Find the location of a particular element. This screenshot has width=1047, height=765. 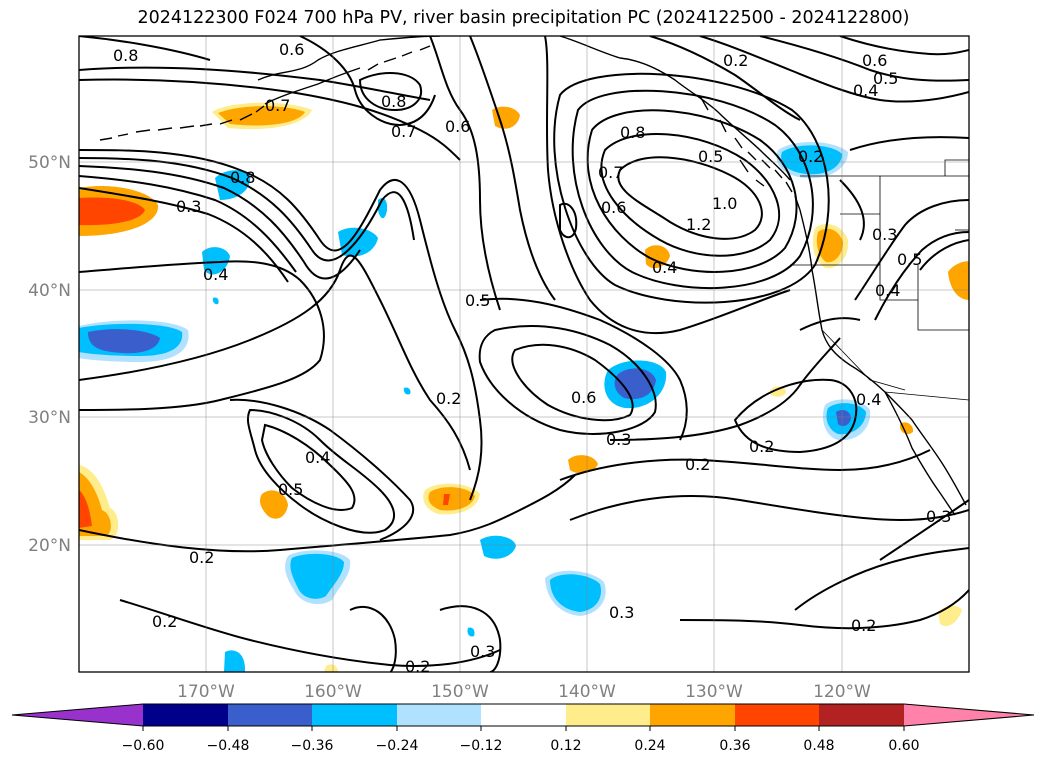

longitude-labels: 170°W 160°W 150°W 140°W 130°W 120°W is located at coordinates (524, 692).